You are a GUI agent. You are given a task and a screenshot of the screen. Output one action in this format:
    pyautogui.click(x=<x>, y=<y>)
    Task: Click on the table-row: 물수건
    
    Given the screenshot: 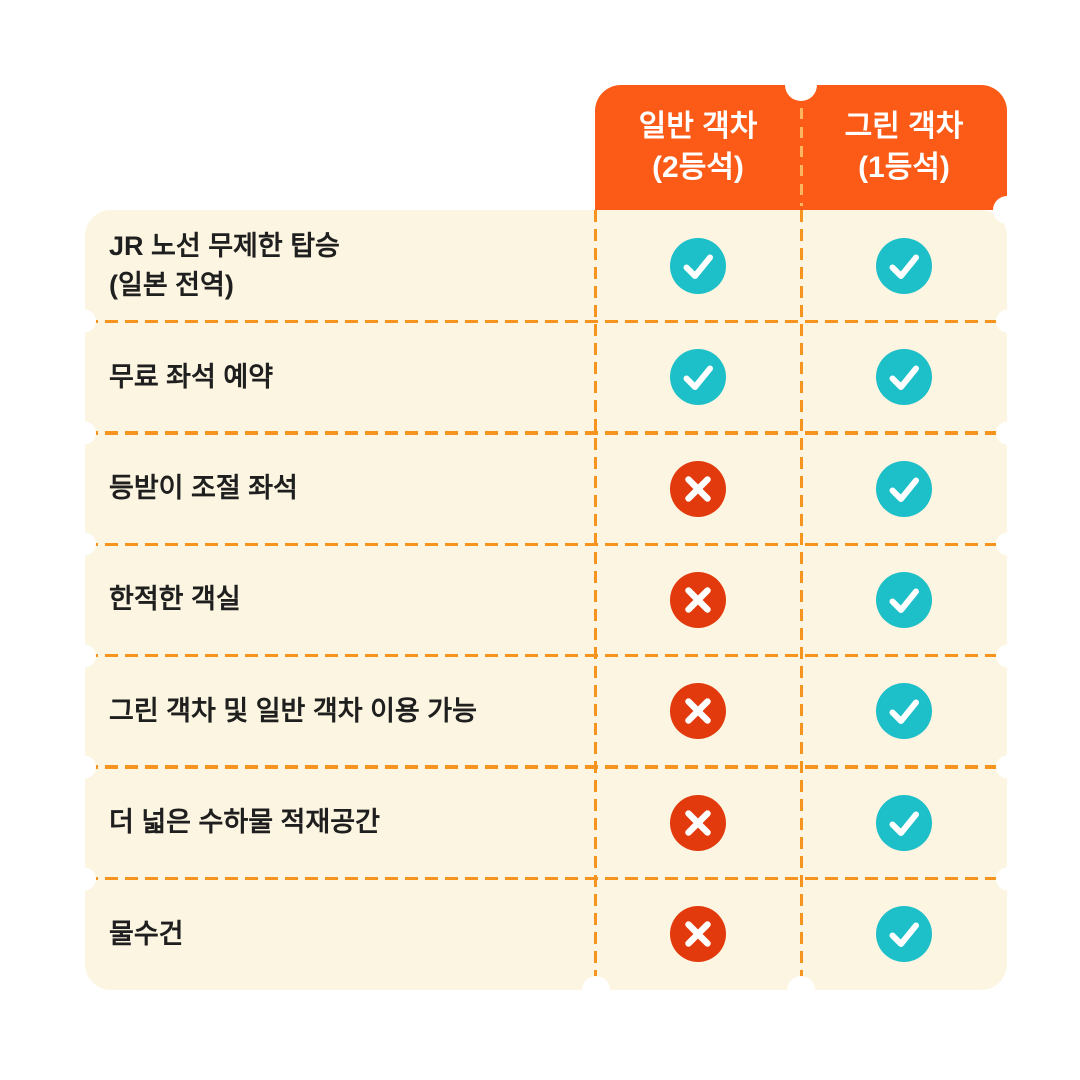 What is the action you would take?
    pyautogui.click(x=546, y=934)
    